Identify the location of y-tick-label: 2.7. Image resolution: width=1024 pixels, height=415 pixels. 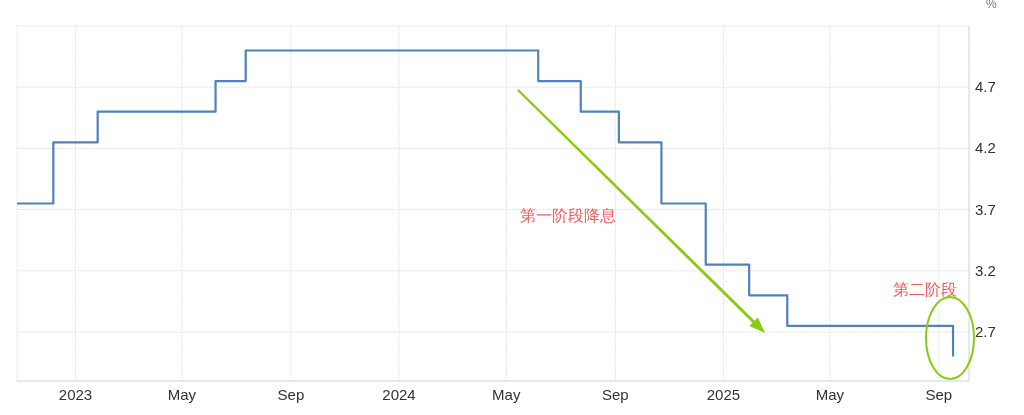
(985, 332).